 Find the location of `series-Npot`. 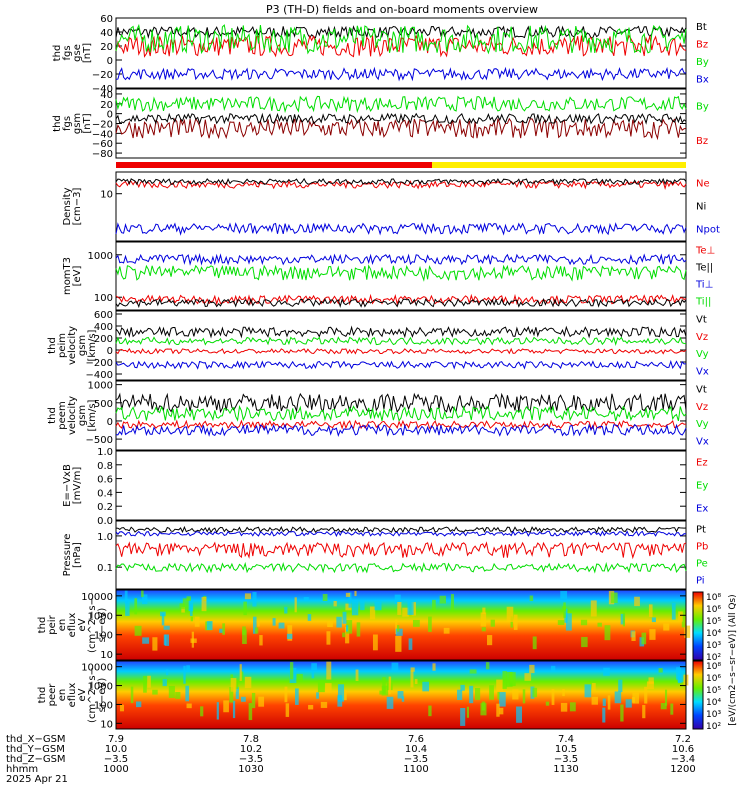

series-Npot is located at coordinates (401, 229).